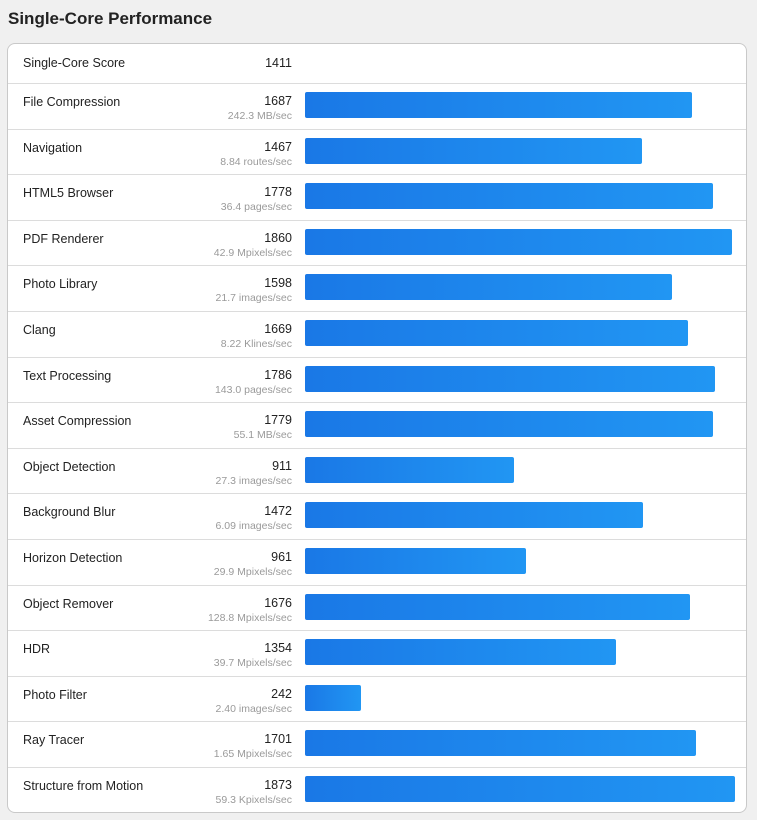 Image resolution: width=757 pixels, height=820 pixels. What do you see at coordinates (278, 420) in the screenshot?
I see `benchmark-score: 1779` at bounding box center [278, 420].